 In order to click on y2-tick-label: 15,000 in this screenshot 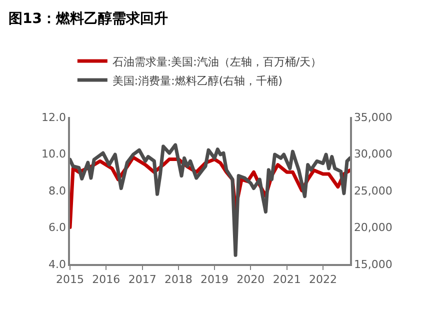, I will do `click(373, 264)`.